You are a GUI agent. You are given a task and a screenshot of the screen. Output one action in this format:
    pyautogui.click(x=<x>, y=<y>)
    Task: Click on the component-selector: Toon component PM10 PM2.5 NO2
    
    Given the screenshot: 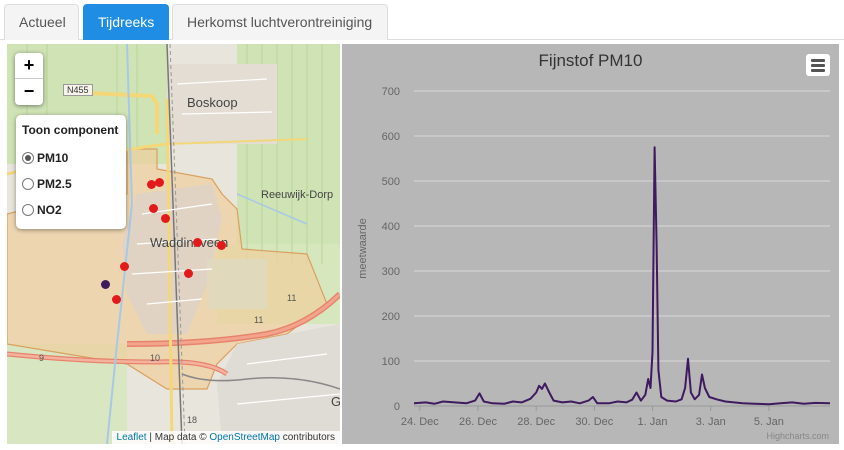 What is the action you would take?
    pyautogui.click(x=71, y=172)
    